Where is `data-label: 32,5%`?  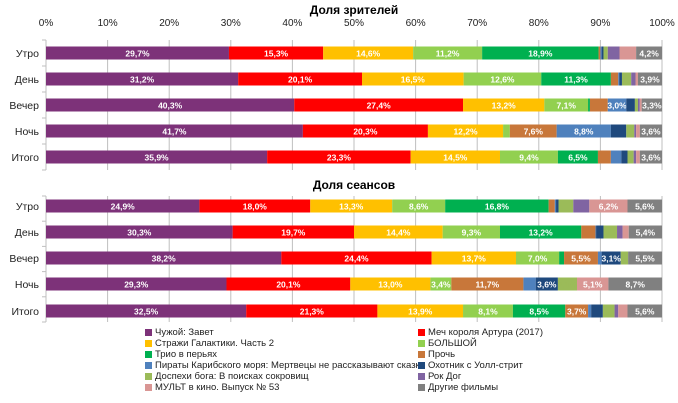
data-label: 32,5% is located at coordinates (146, 312).